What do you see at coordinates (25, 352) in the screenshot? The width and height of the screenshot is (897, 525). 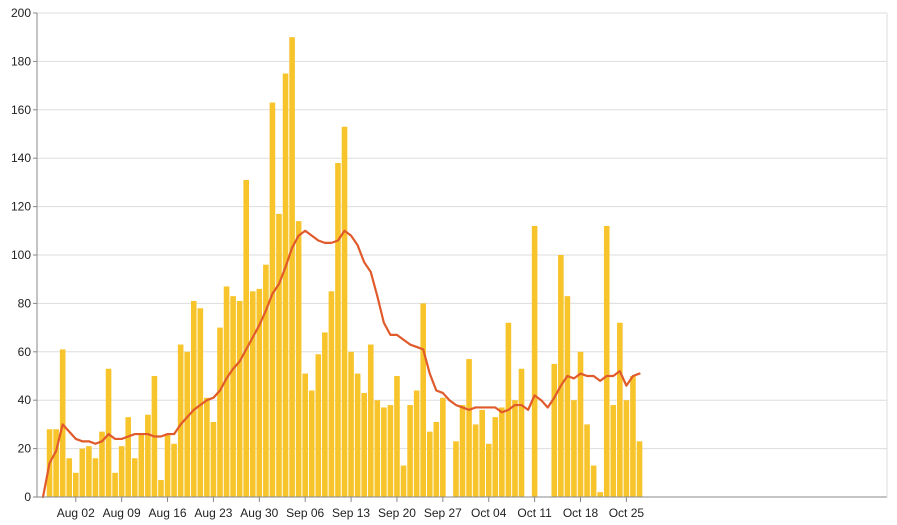 I see `y-tick-label: 60` at bounding box center [25, 352].